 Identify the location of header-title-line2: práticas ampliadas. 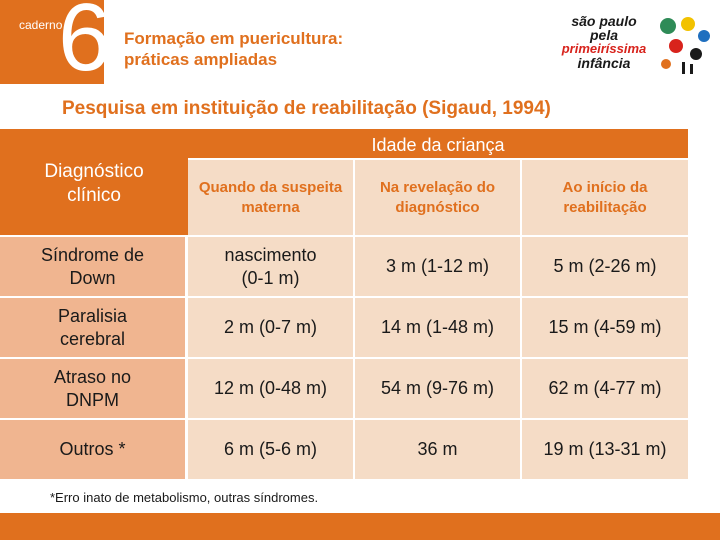
(201, 59).